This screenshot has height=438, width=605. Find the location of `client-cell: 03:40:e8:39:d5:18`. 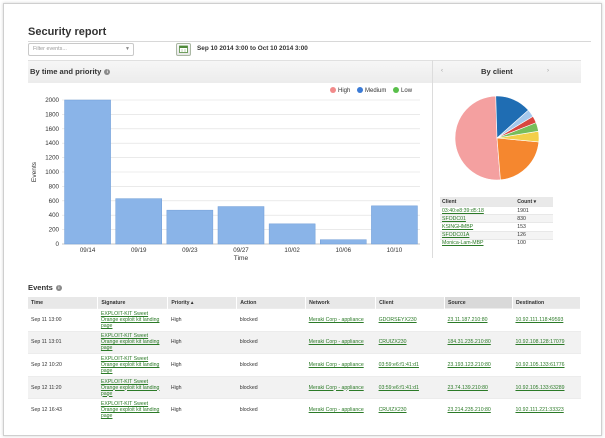

client-cell: 03:40:e8:39:d5:18 is located at coordinates (478, 210).